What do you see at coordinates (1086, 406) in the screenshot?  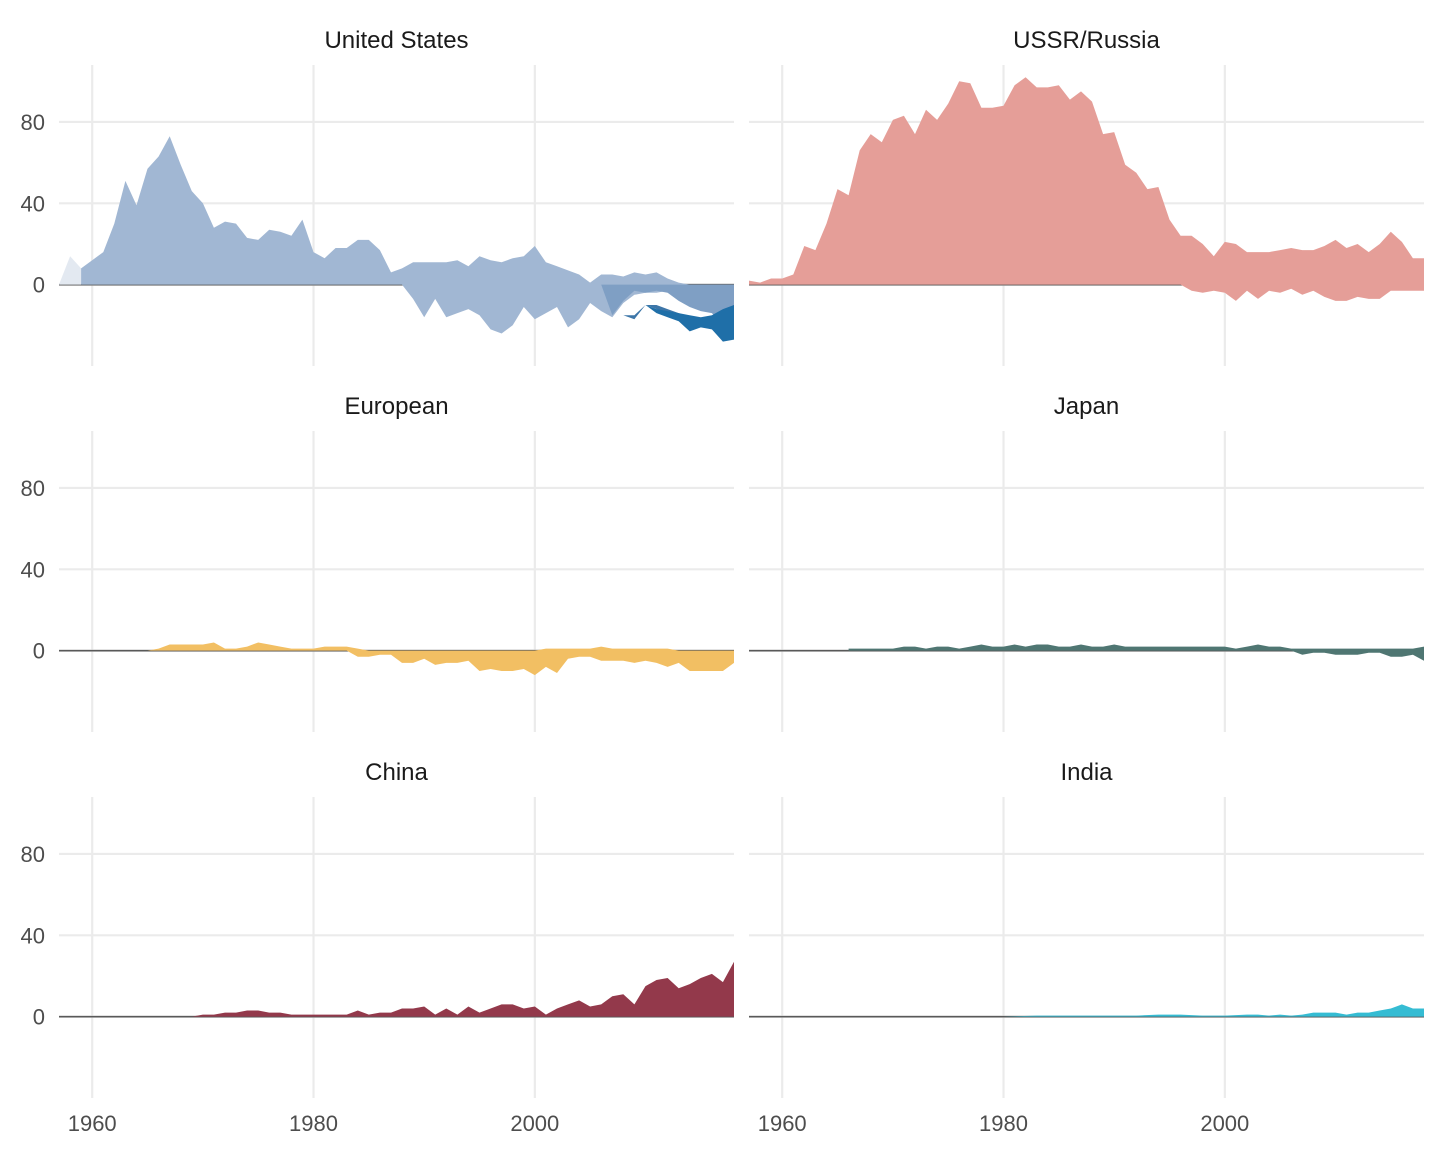 I see `panel-title-japan: Japan` at bounding box center [1086, 406].